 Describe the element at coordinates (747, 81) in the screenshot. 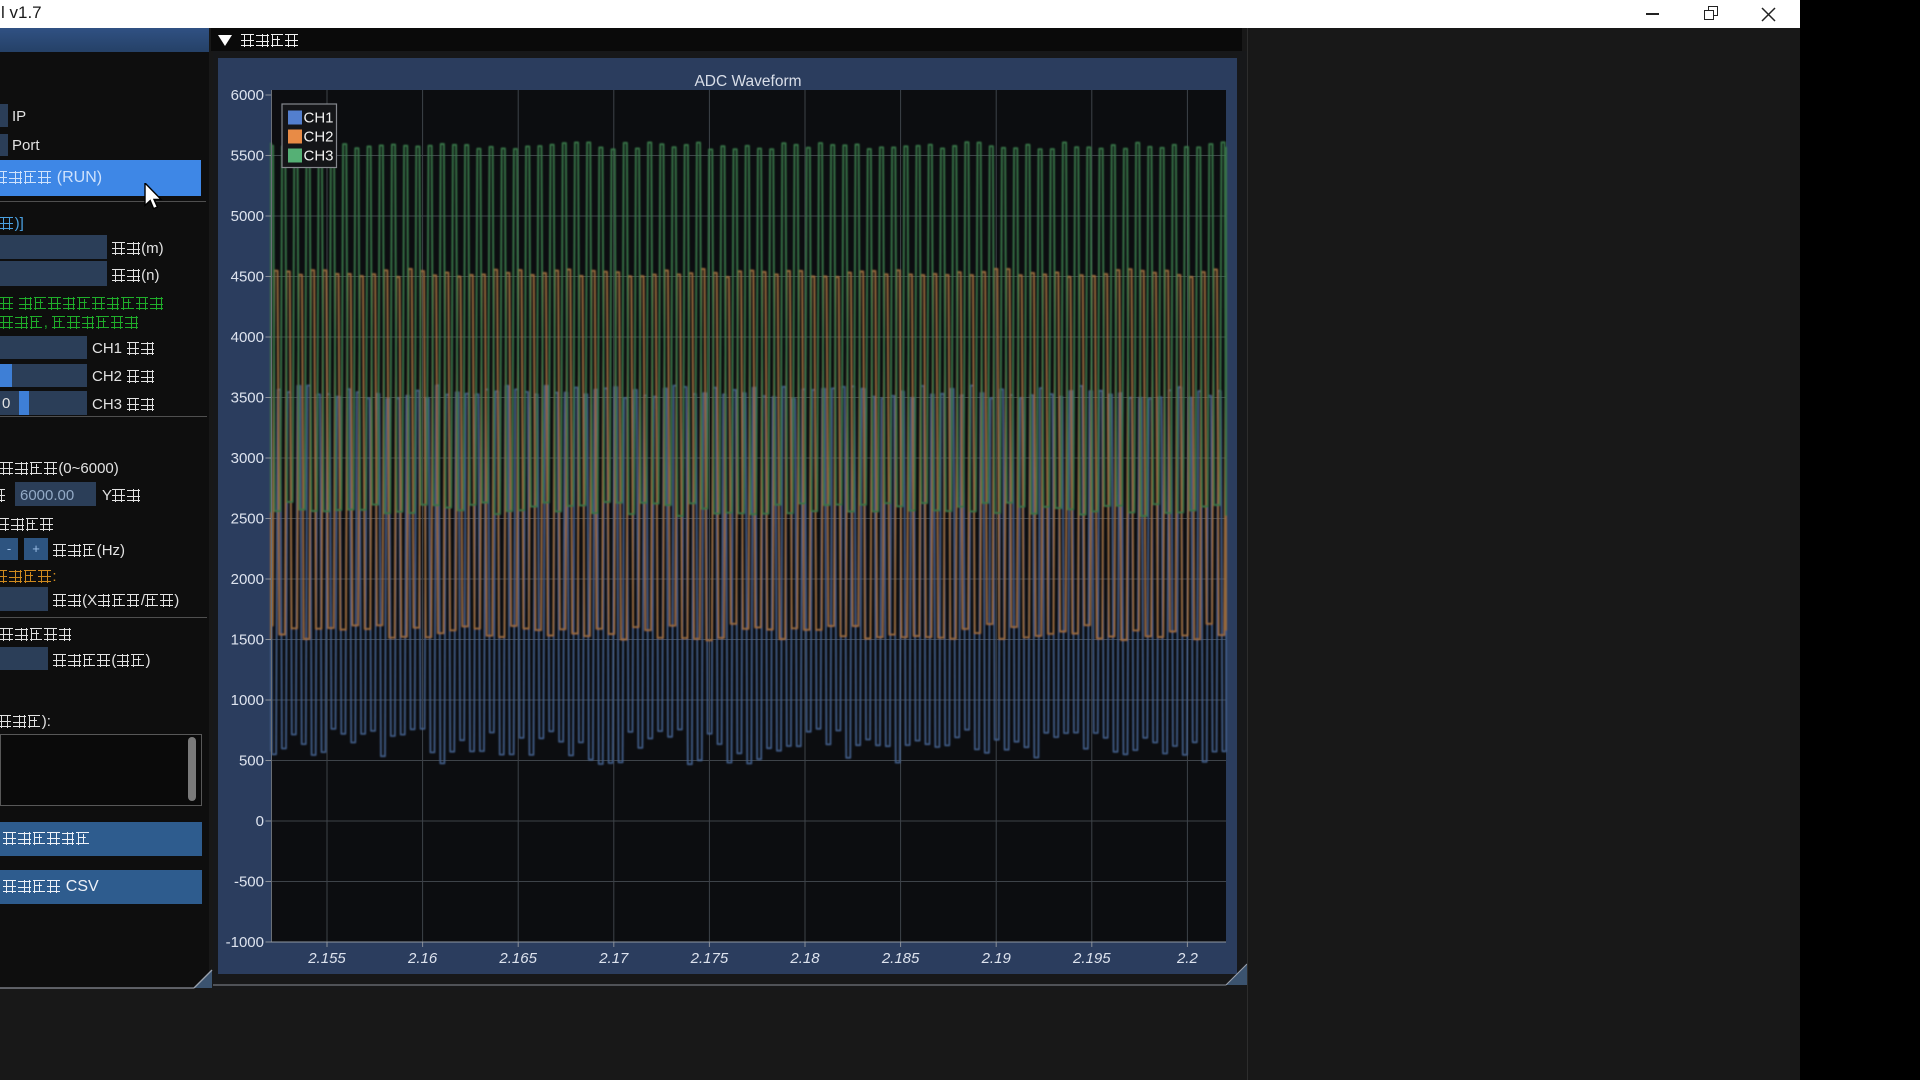

I see `svg-text: ADC Waveform` at that location.